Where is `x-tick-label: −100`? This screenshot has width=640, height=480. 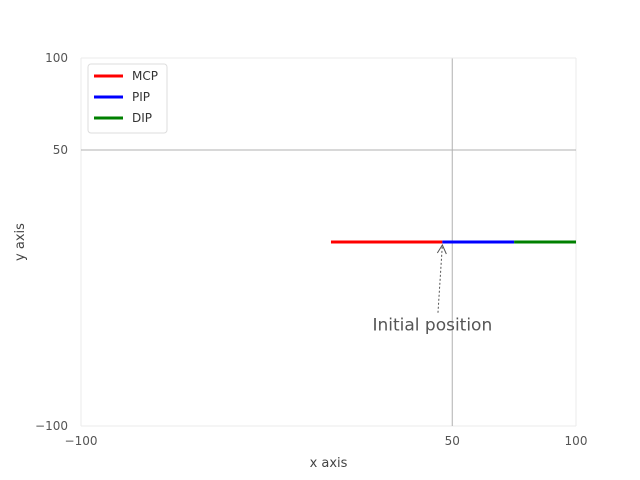 x-tick-label: −100 is located at coordinates (81, 441).